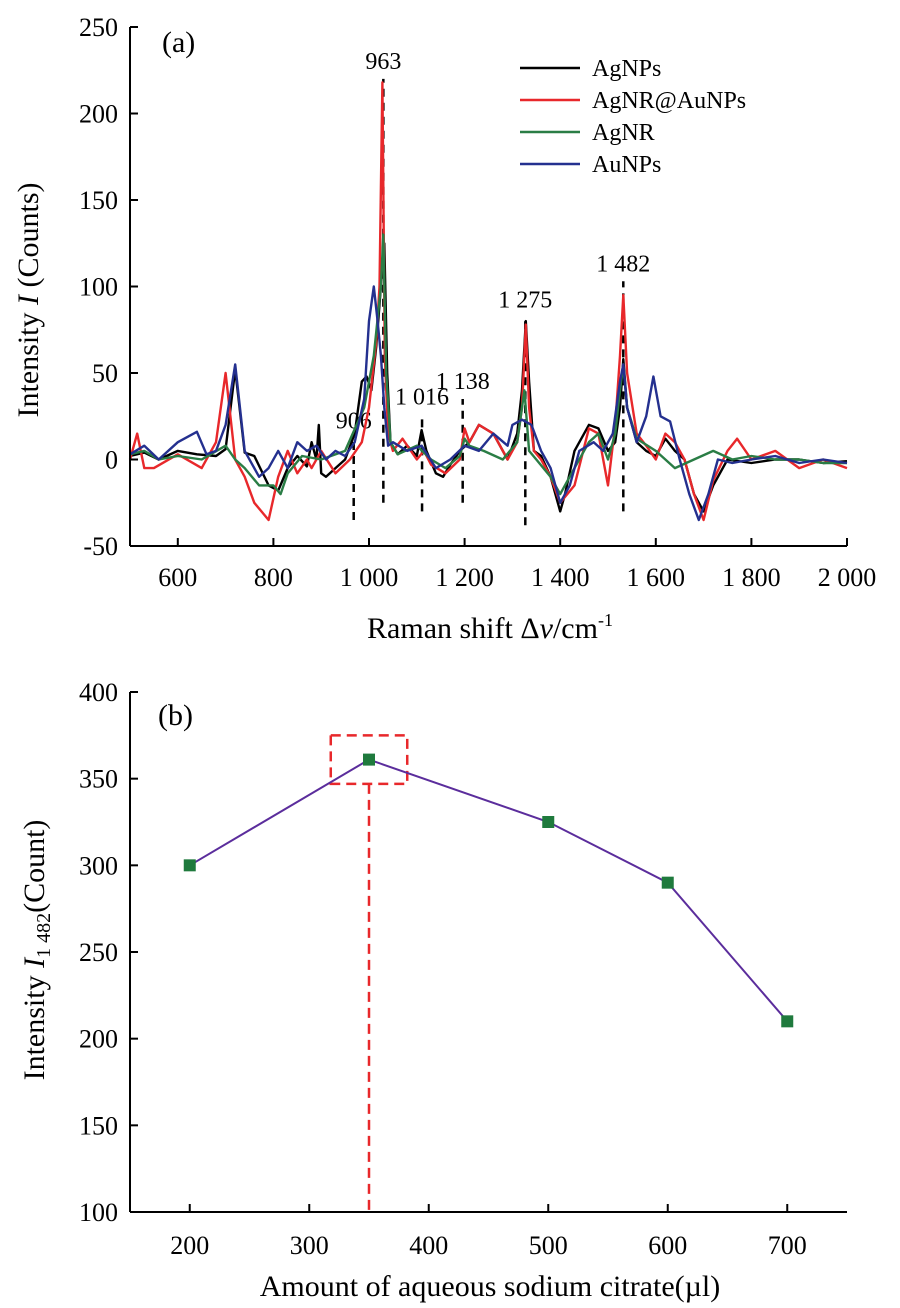 The width and height of the screenshot is (900, 1308). Describe the element at coordinates (105, 373) in the screenshot. I see `chart-a-ytick-label: 50` at that location.